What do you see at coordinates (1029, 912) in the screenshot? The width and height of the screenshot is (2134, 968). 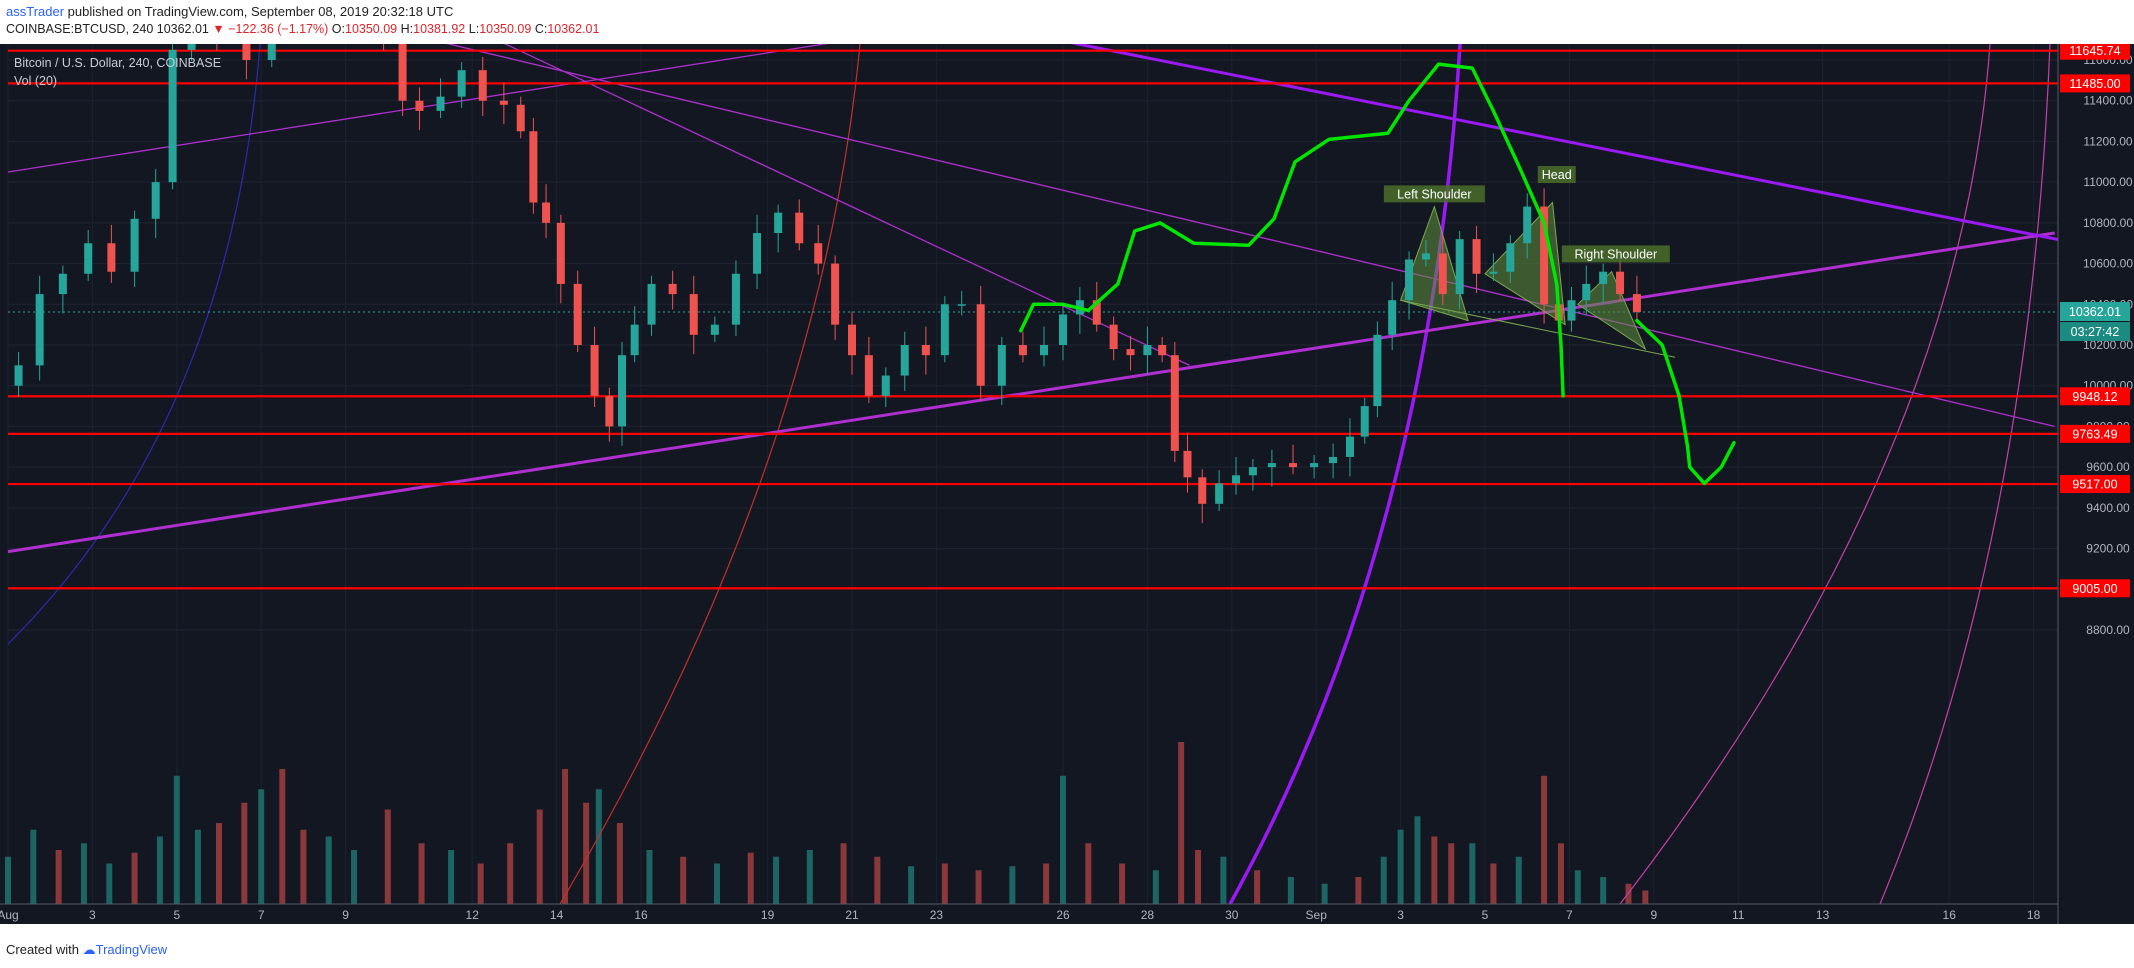 I see `time-axis: Aug 3 5 7 9 12 14 16 19 21 23 26 28 30 Sep 3 5 7 9 11 13 16 18` at bounding box center [1029, 912].